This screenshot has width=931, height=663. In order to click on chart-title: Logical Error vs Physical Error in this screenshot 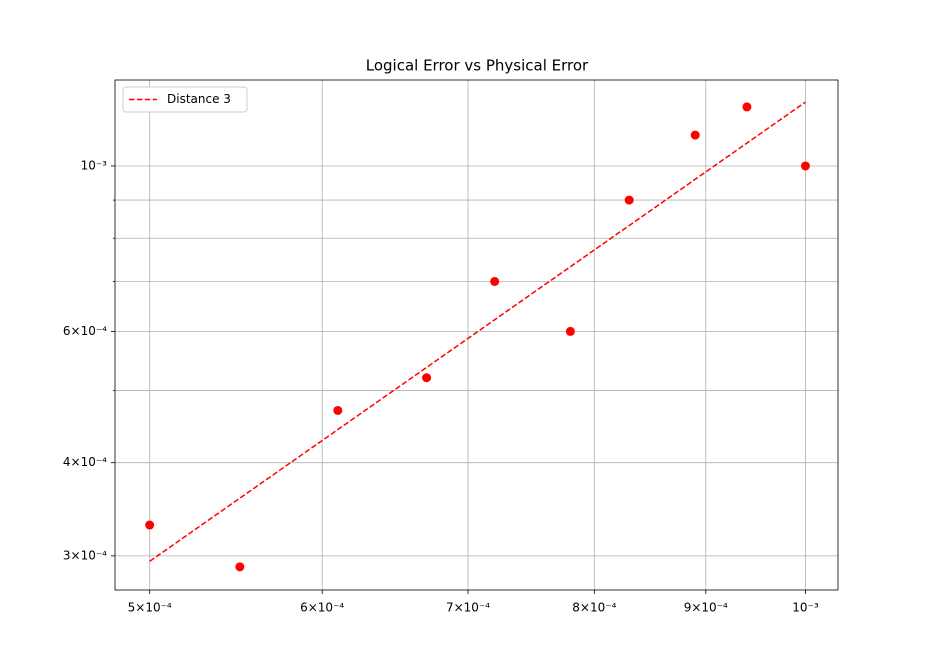, I will do `click(477, 66)`.